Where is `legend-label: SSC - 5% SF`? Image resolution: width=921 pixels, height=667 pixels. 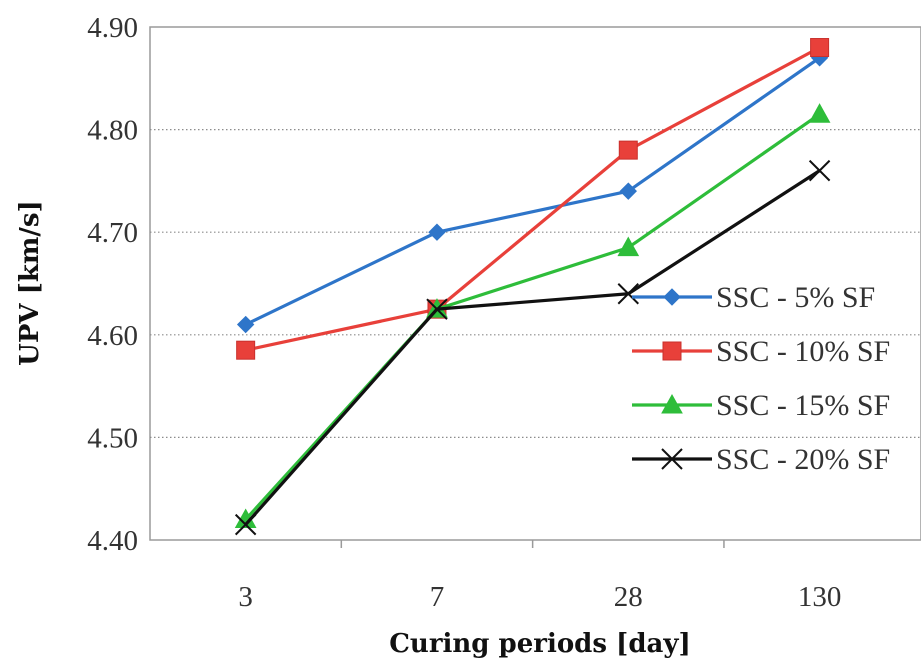 legend-label: SSC - 5% SF is located at coordinates (795, 297).